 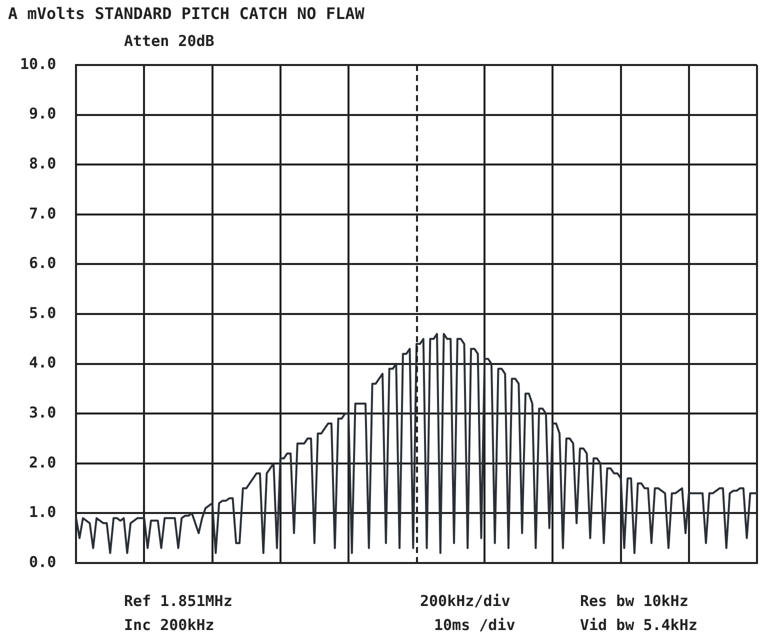 What do you see at coordinates (42, 213) in the screenshot?
I see `y-tick-label: 7.0` at bounding box center [42, 213].